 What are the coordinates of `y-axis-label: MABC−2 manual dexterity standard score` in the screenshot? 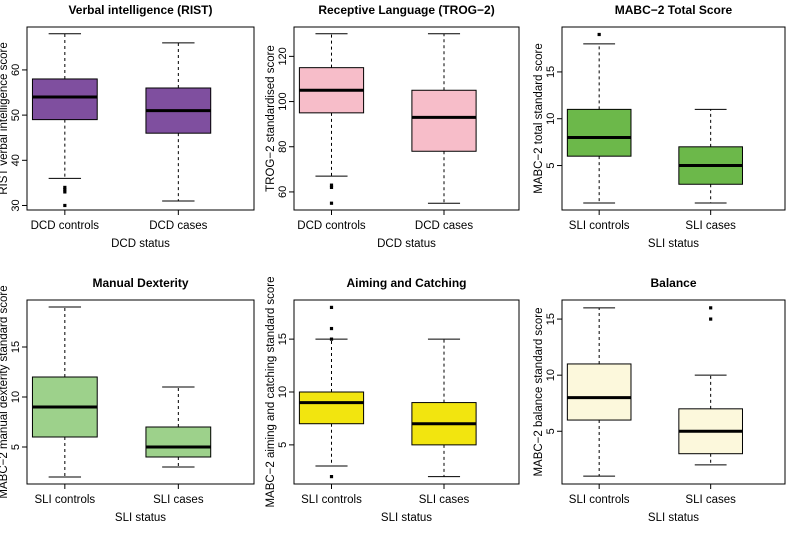 It's located at (5, 391).